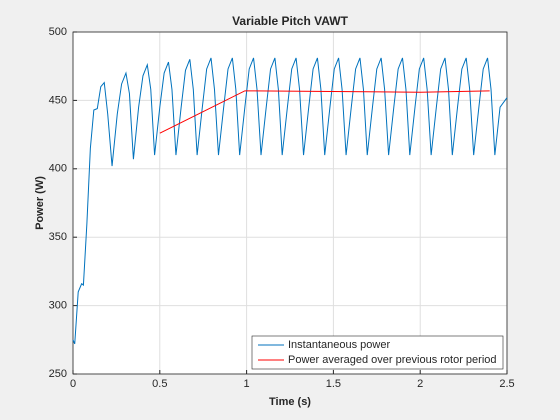  I want to click on series-line, so click(324, 112).